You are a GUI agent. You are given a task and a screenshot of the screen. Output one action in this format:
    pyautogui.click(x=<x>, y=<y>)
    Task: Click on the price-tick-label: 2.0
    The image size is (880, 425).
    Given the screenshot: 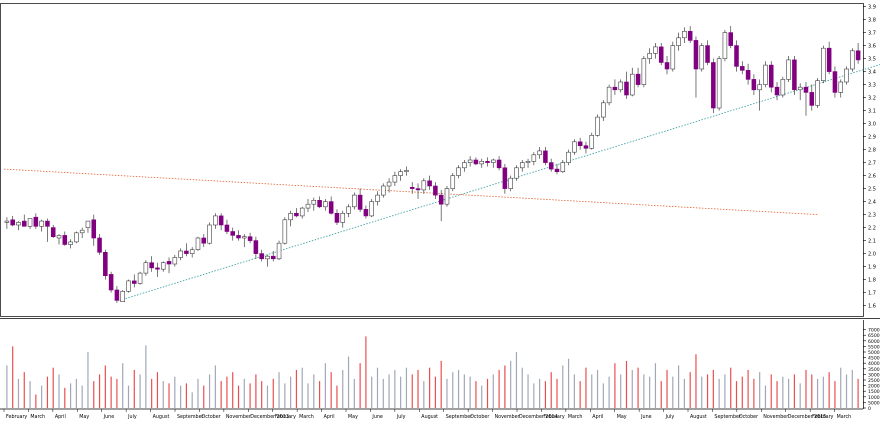 What is the action you would take?
    pyautogui.click(x=872, y=255)
    